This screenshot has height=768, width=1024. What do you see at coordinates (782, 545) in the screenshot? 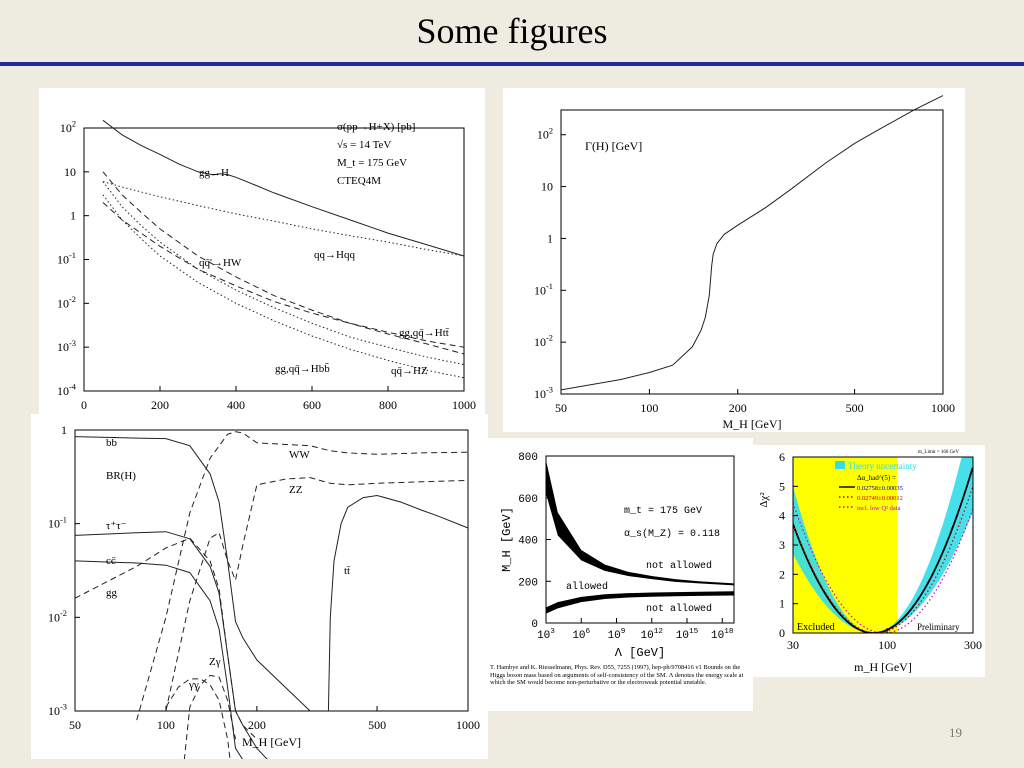
I see `y-tick-label: 3` at bounding box center [782, 545].